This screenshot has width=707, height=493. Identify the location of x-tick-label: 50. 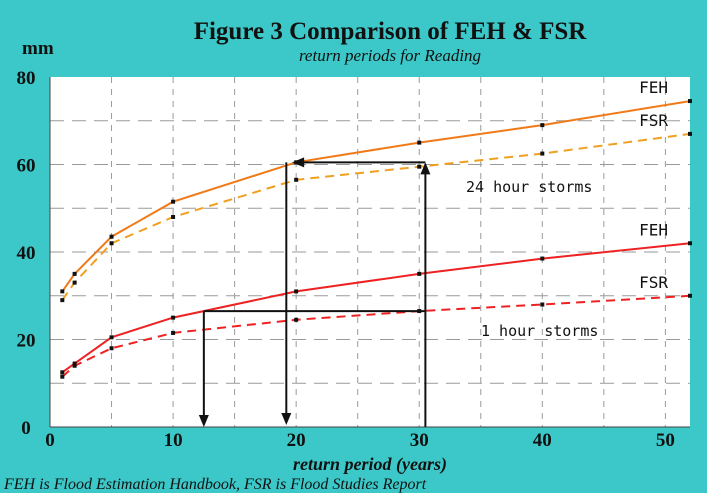
(665, 440).